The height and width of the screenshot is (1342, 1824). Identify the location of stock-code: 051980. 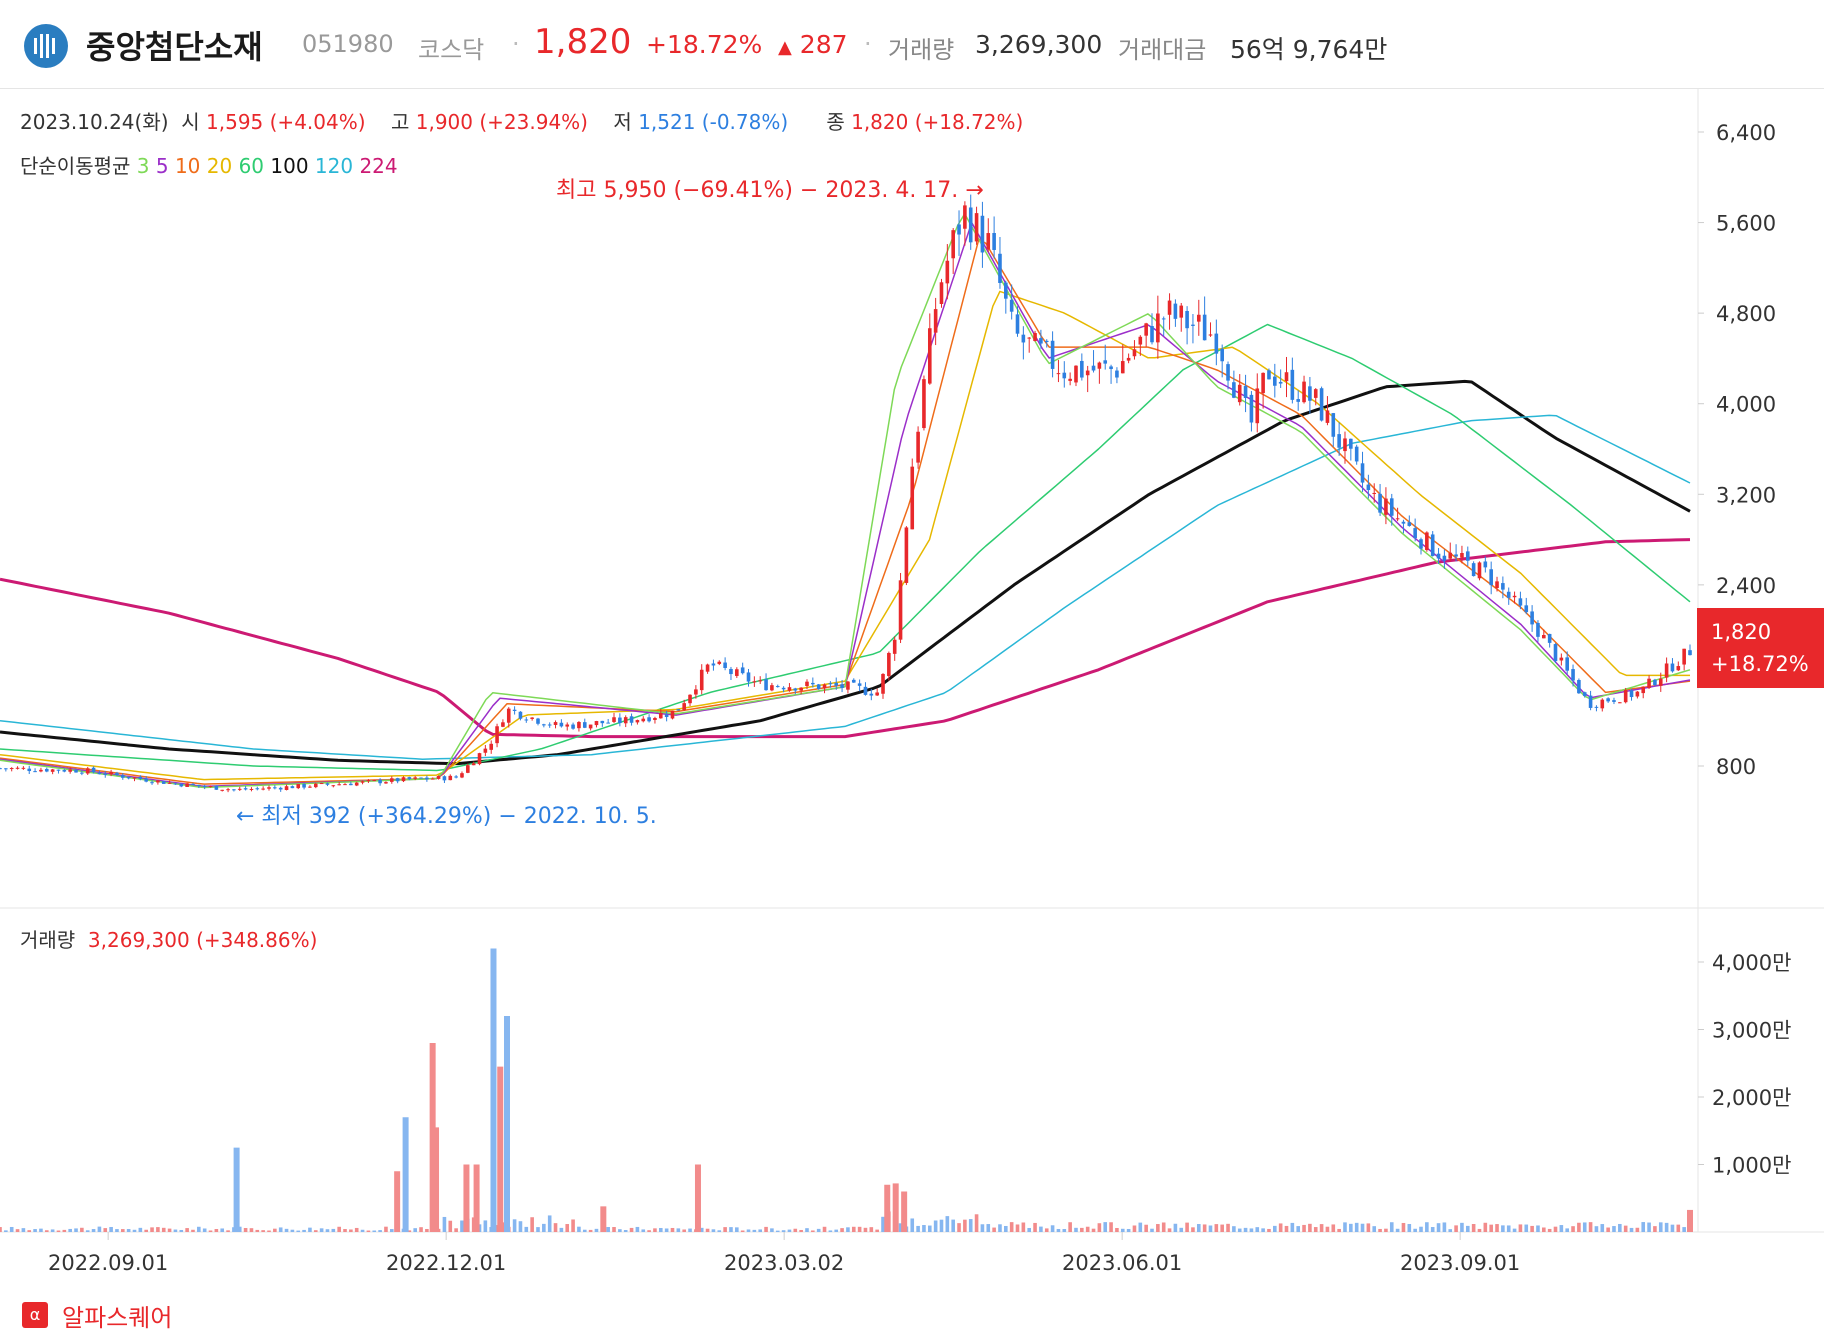
(348, 44).